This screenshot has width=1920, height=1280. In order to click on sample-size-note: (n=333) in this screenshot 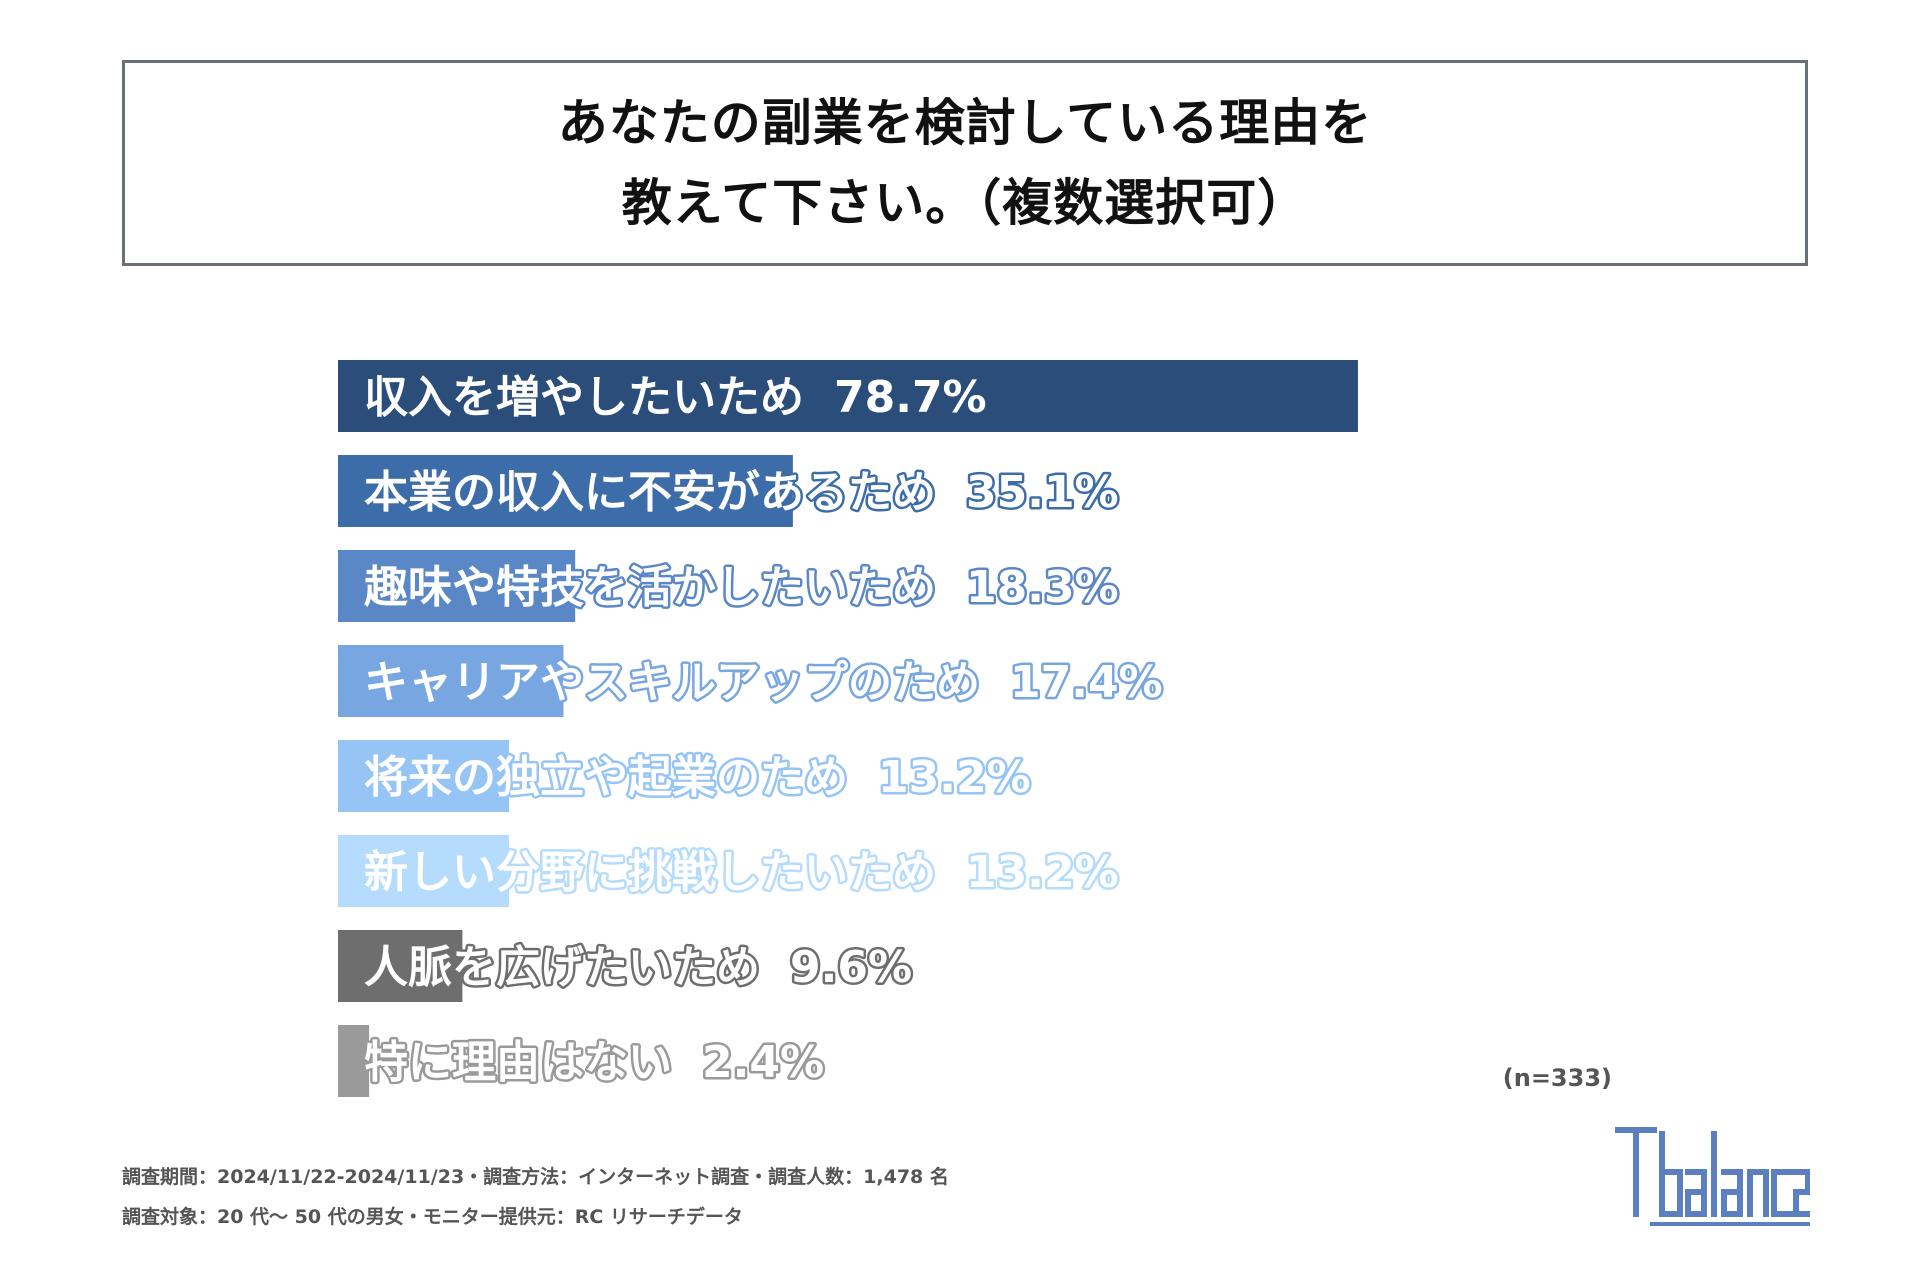, I will do `click(1557, 1078)`.